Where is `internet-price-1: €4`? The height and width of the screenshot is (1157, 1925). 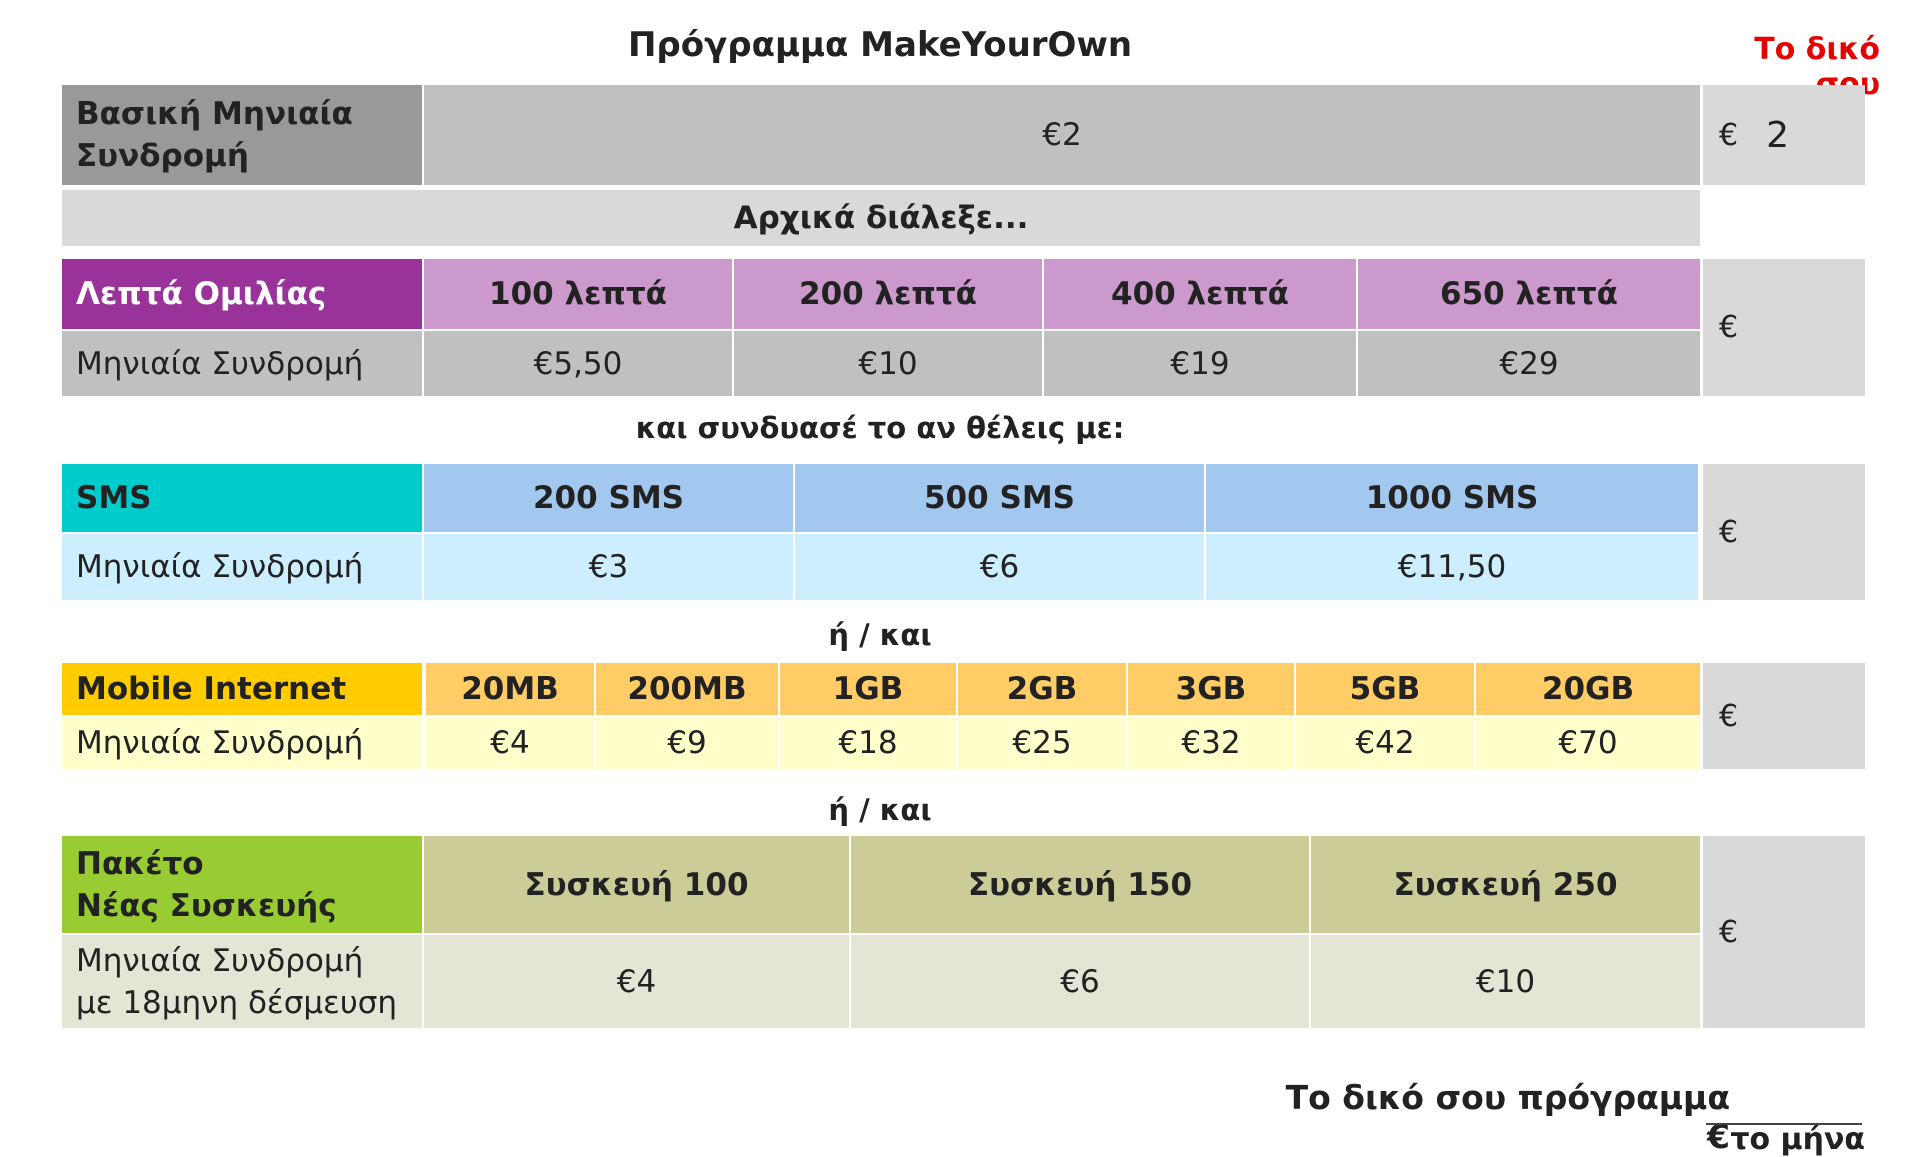
internet-price-1: €4 is located at coordinates (510, 743).